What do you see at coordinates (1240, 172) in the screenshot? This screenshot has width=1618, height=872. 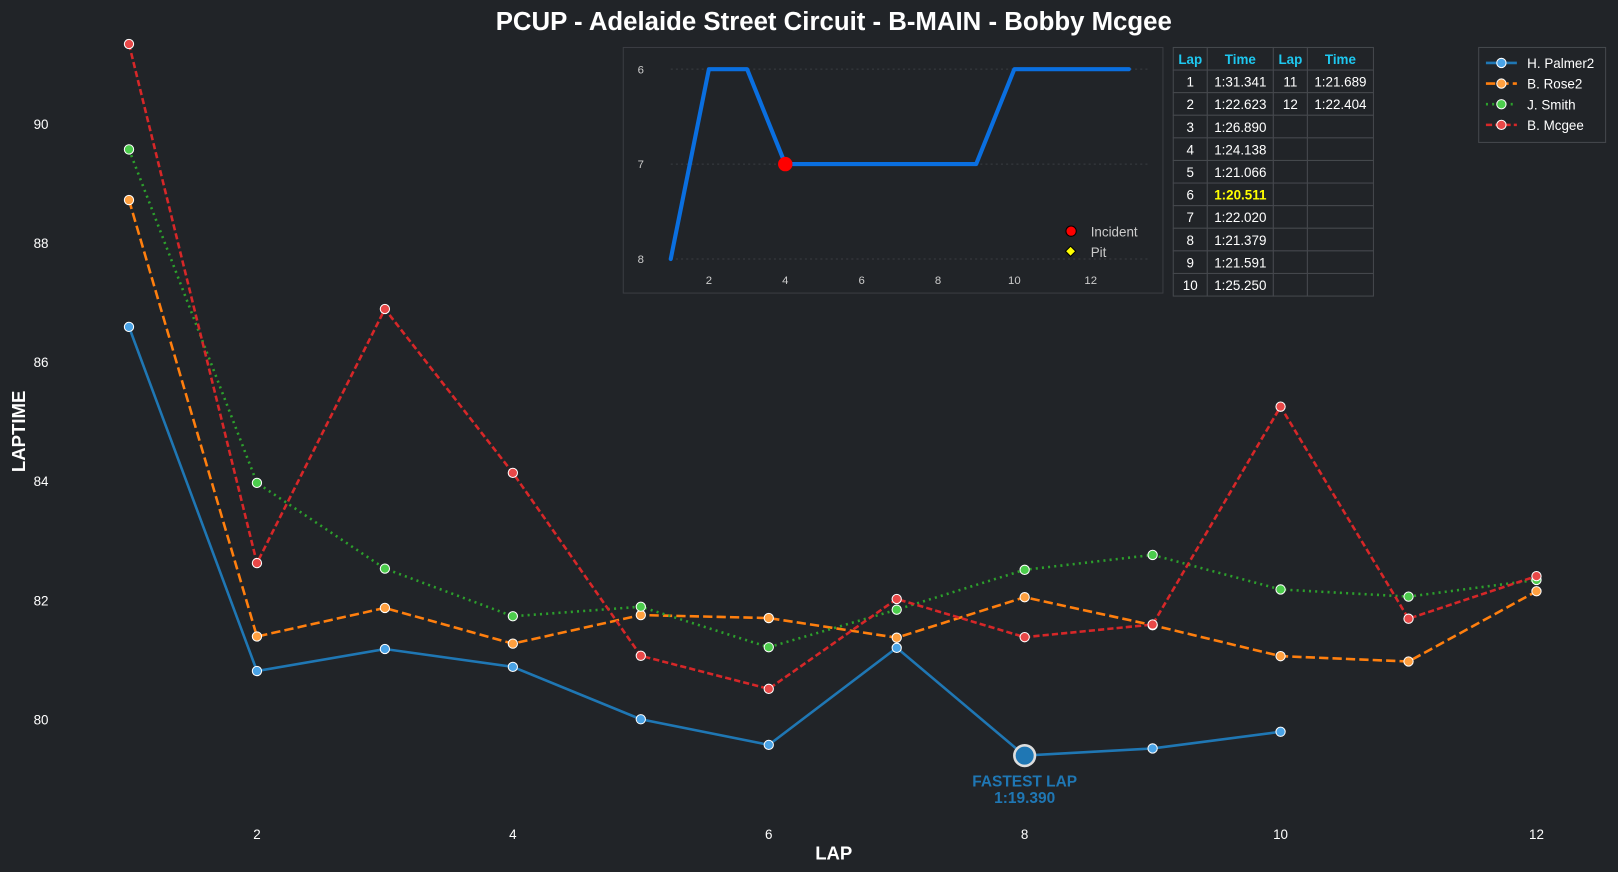 I see `table-cell: 1:21.066` at bounding box center [1240, 172].